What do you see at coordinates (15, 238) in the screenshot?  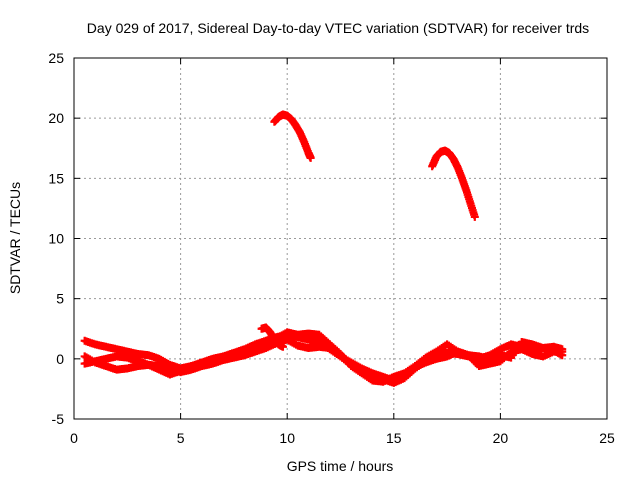 I see `y-axis-label: SDTVAR / TECUs` at bounding box center [15, 238].